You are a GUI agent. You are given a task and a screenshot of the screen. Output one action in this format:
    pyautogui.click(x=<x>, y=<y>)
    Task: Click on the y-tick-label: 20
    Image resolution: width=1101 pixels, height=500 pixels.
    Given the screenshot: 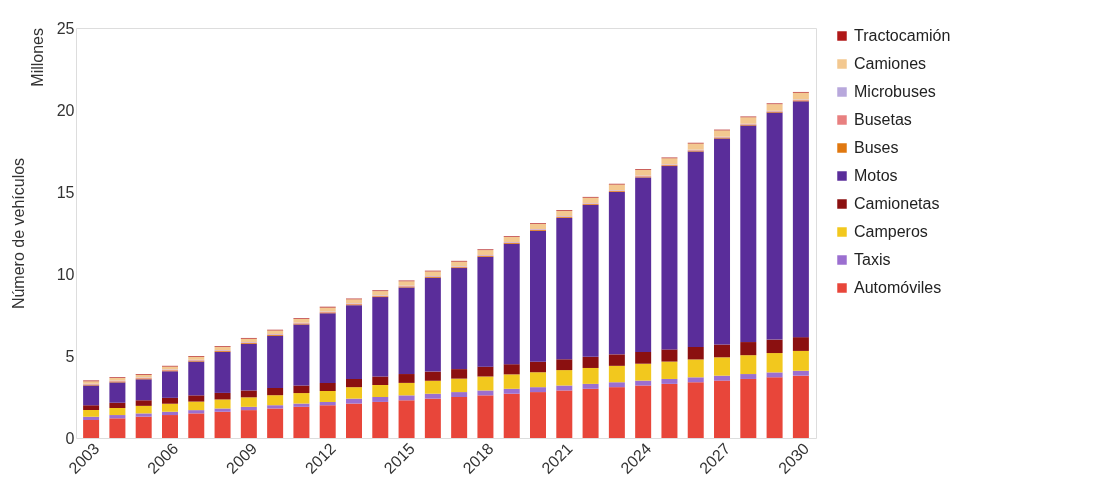 What is the action you would take?
    pyautogui.click(x=65, y=110)
    